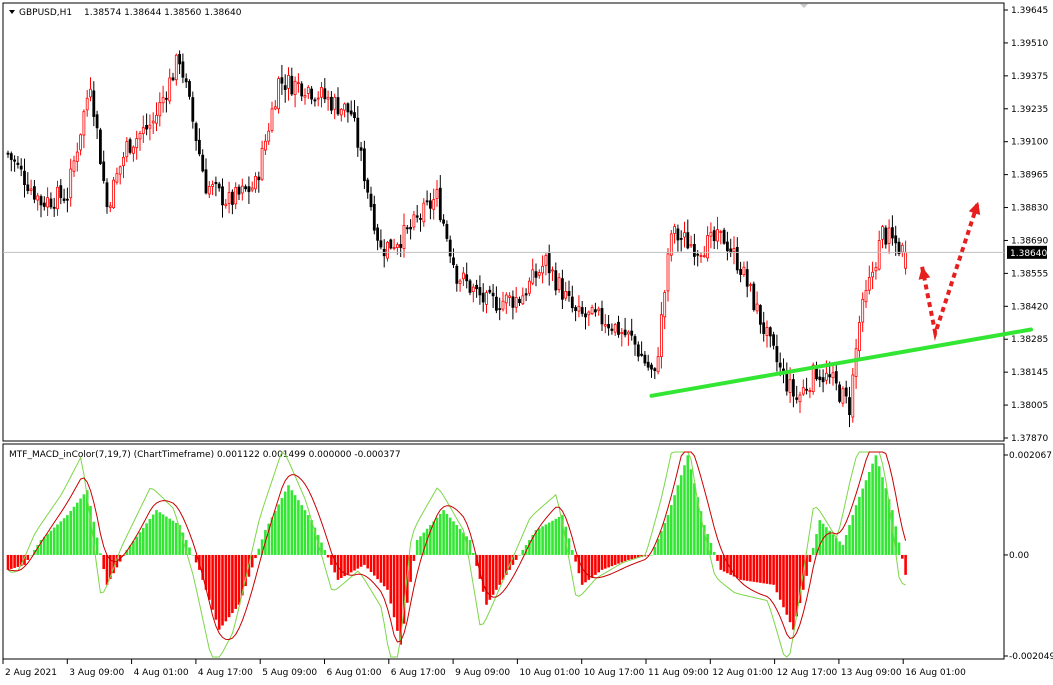 Image resolution: width=1053 pixels, height=685 pixels. I want to click on current-price-label: 1.38640, so click(1028, 254).